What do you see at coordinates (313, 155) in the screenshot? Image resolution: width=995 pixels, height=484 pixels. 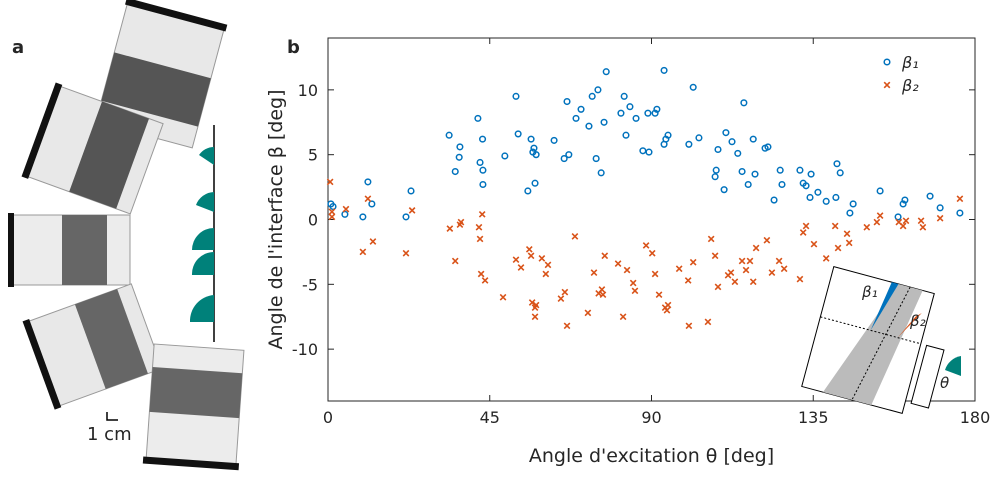 I see `y-tick-label: 5` at bounding box center [313, 155].